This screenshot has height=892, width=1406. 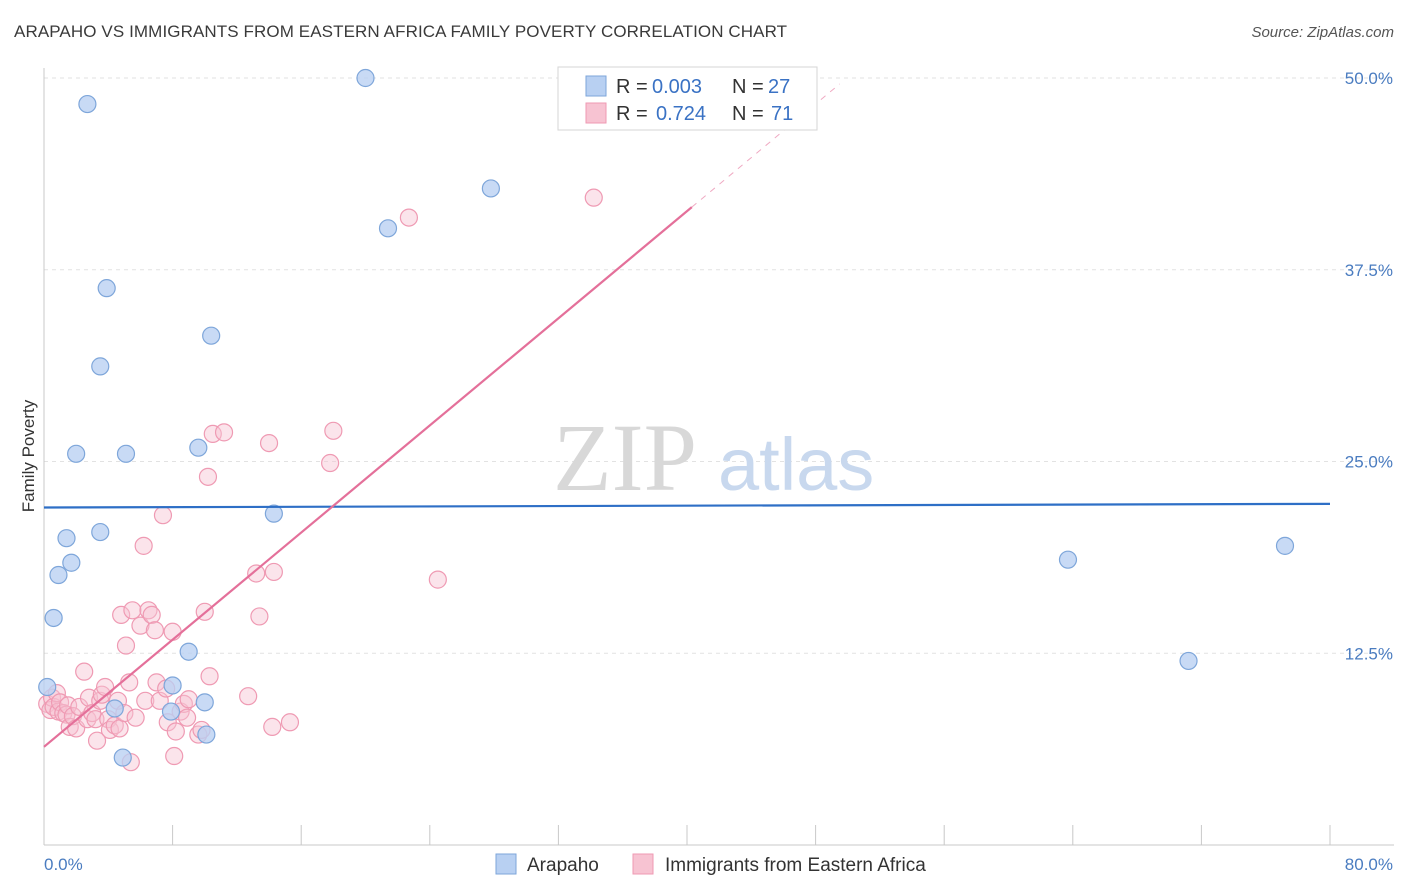 What do you see at coordinates (625, 457) in the screenshot?
I see `watermark-zip: ZIP` at bounding box center [625, 457].